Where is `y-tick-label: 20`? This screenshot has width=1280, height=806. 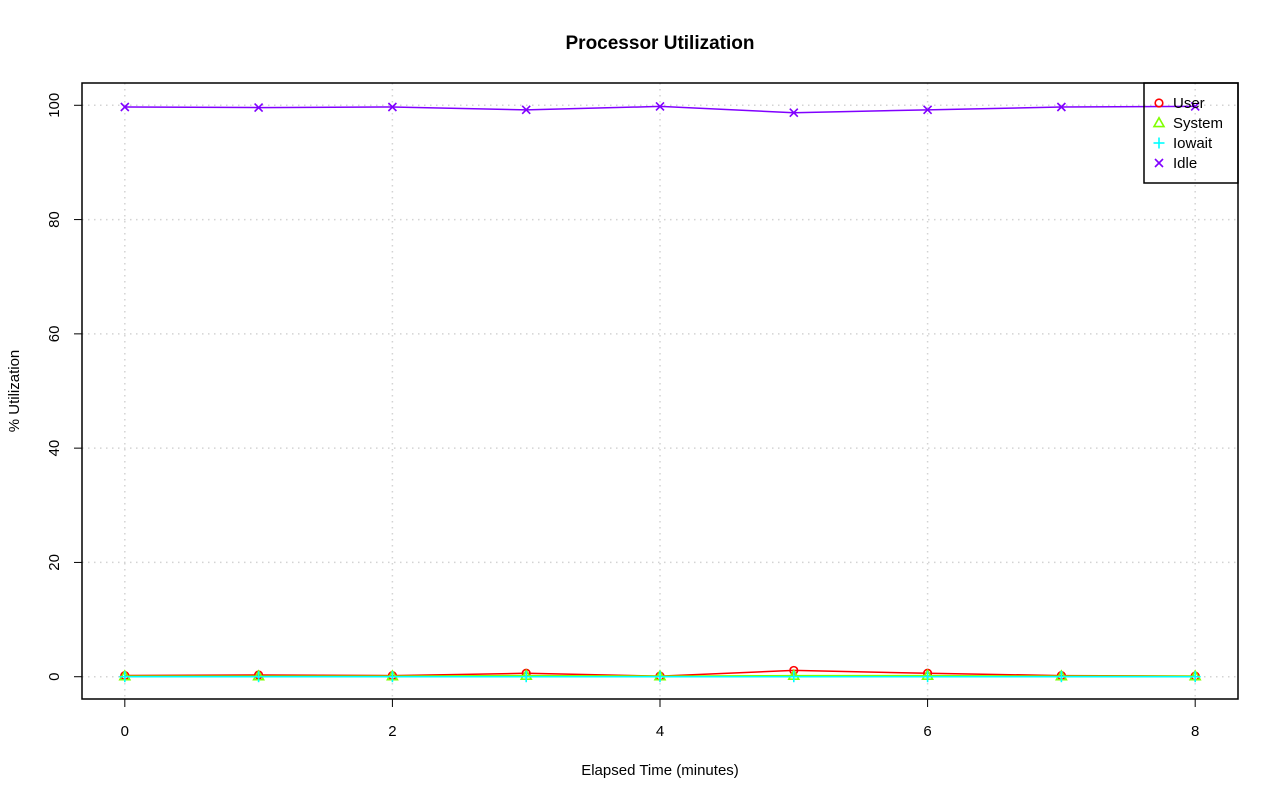 y-tick-label: 20 is located at coordinates (54, 562).